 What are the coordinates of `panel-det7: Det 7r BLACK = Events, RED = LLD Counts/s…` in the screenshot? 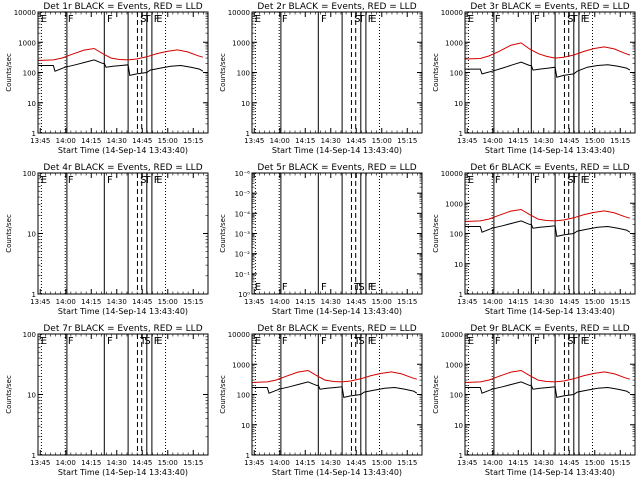 It's located at (107, 400).